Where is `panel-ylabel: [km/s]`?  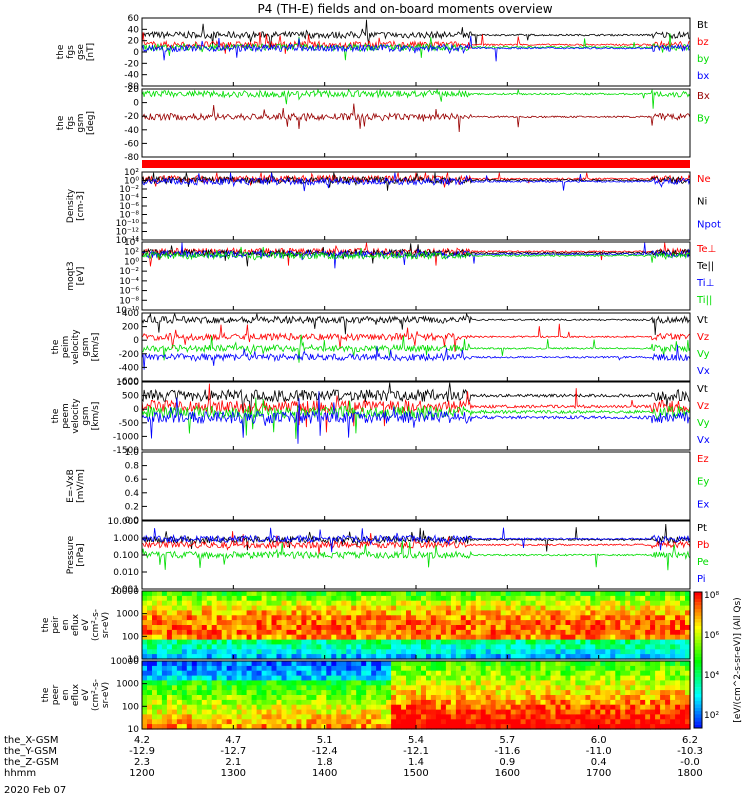 panel-ylabel: [km/s] is located at coordinates (96, 347).